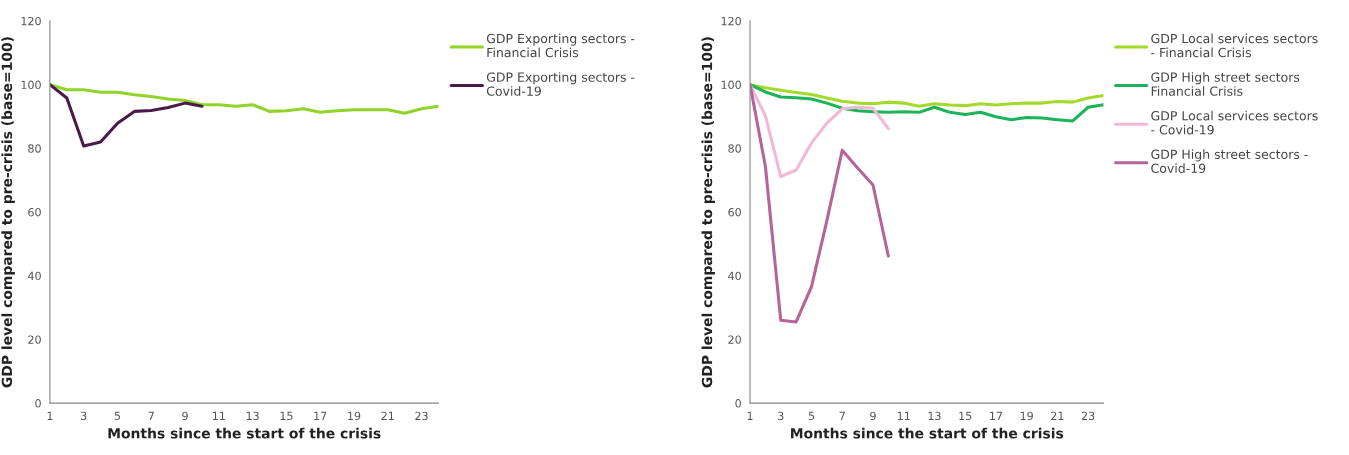  I want to click on legend-label: GDP High street sectors Financial Crisis, so click(1225, 84).